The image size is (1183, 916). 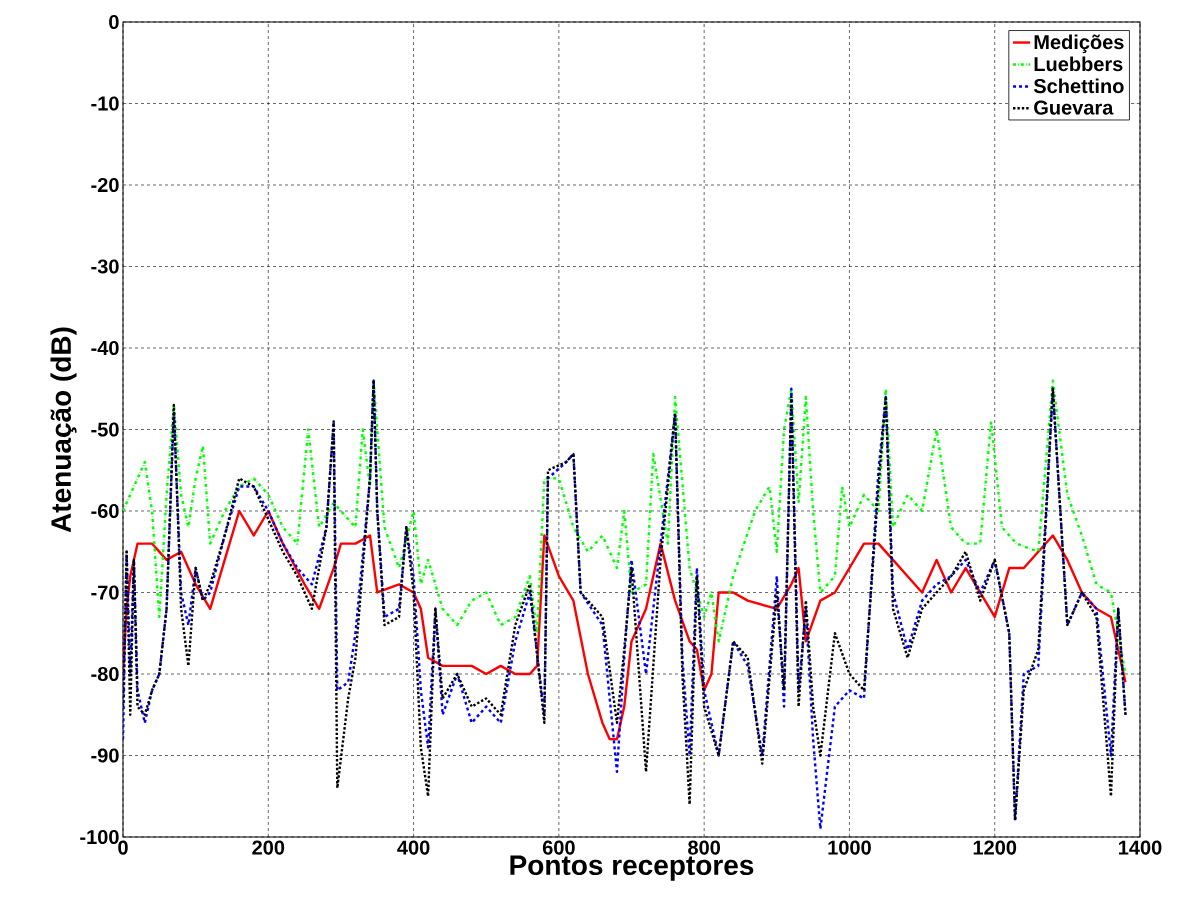 What do you see at coordinates (632, 868) in the screenshot?
I see `x-axis-title: Pontos receptores` at bounding box center [632, 868].